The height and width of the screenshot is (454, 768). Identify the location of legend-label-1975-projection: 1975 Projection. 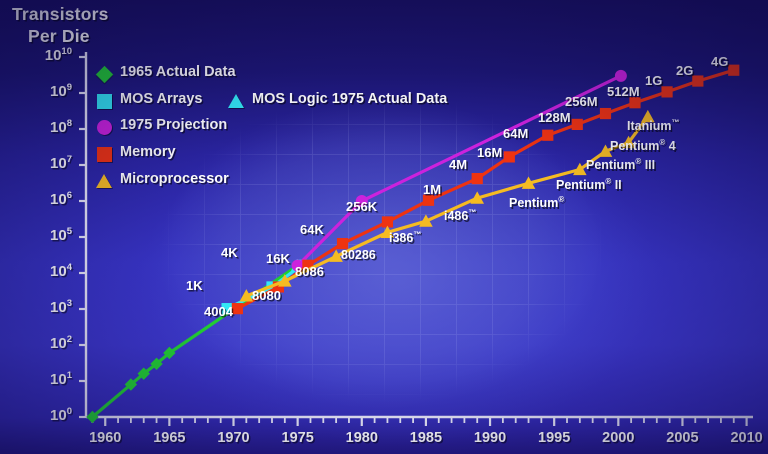
(174, 125).